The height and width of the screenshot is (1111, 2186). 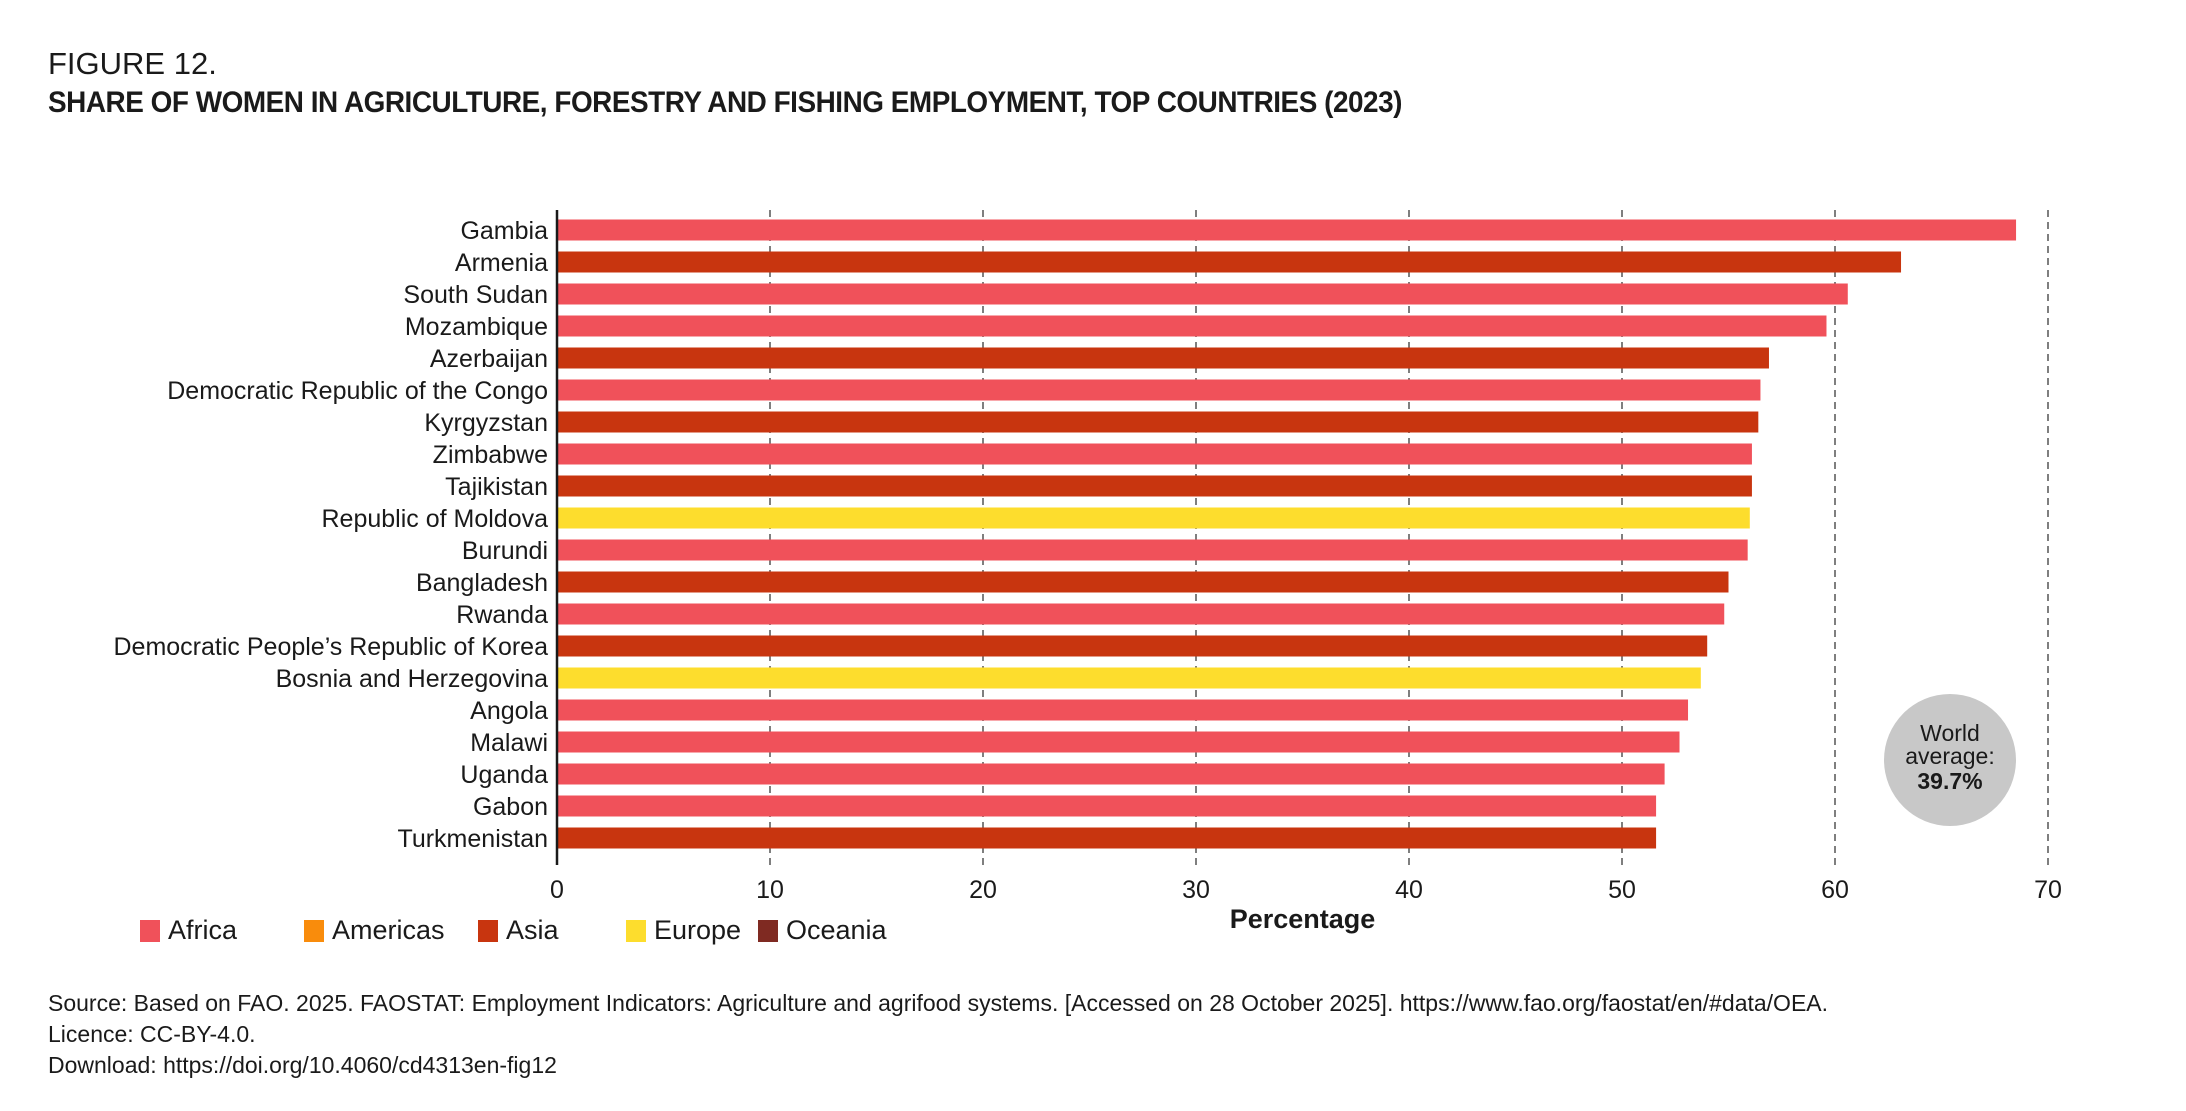 I want to click on bar-bangladesh, so click(x=1143, y=582).